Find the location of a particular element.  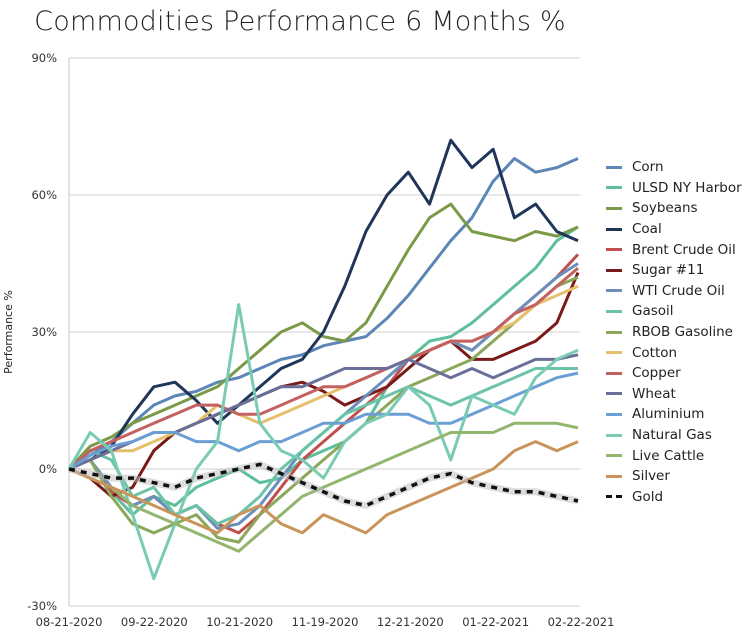

y-tick-label: 60% is located at coordinates (44, 195).